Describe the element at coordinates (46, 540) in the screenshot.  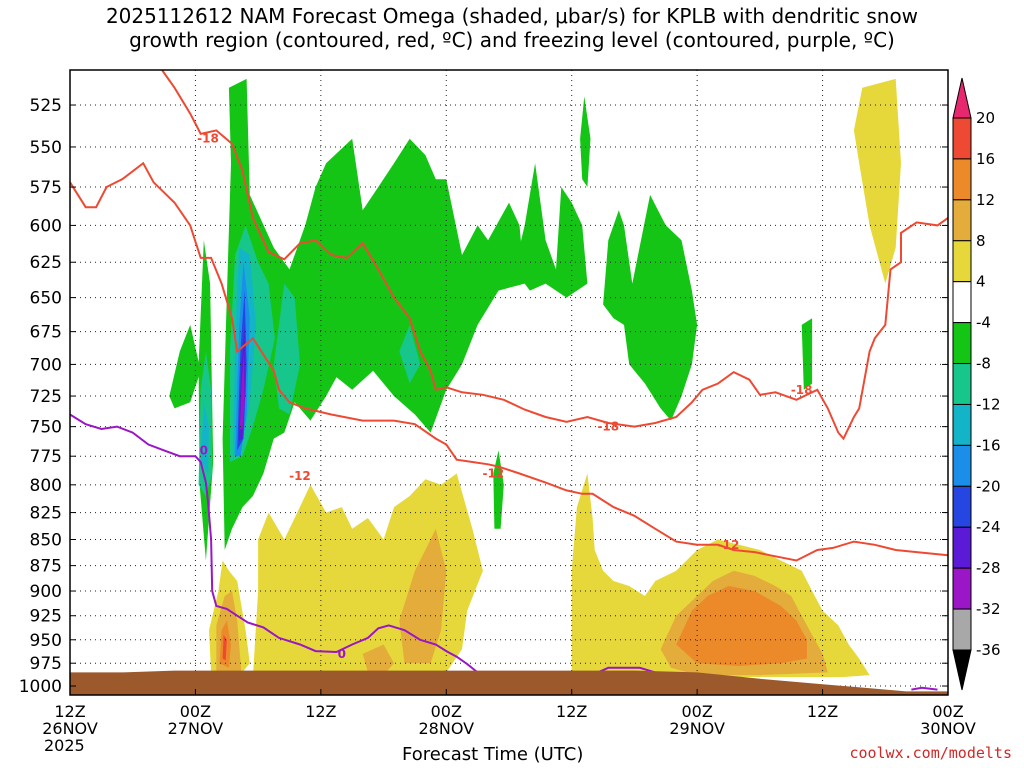
I see `y-tick-label-13: 850` at that location.